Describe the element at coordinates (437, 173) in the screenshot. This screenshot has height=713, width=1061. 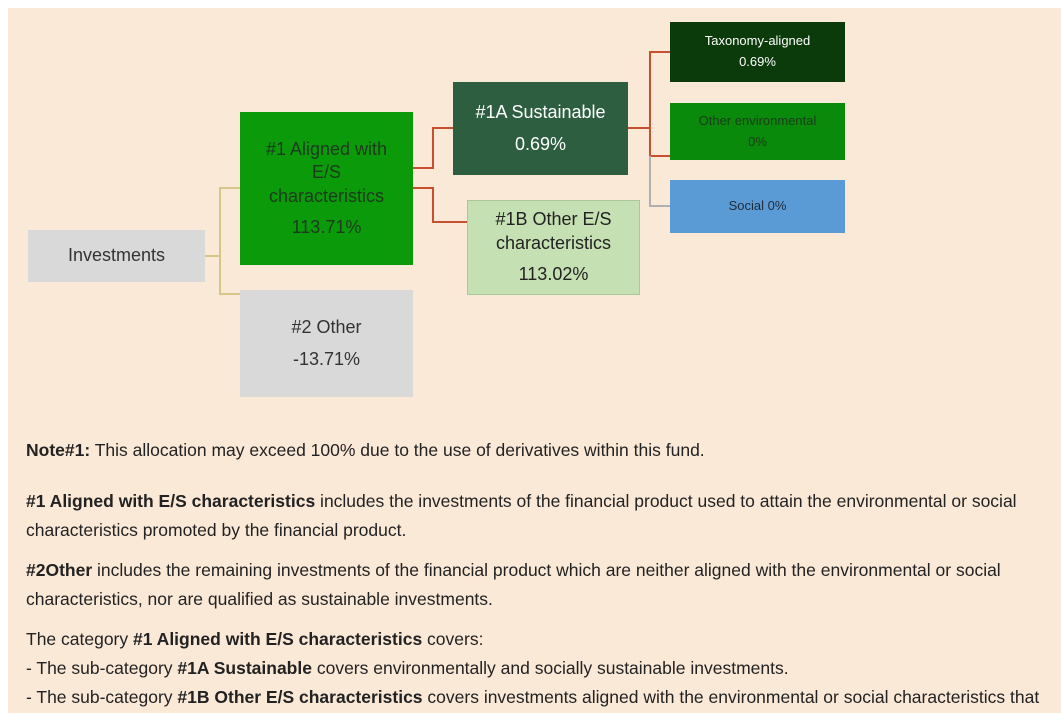
I see `connectors` at that location.